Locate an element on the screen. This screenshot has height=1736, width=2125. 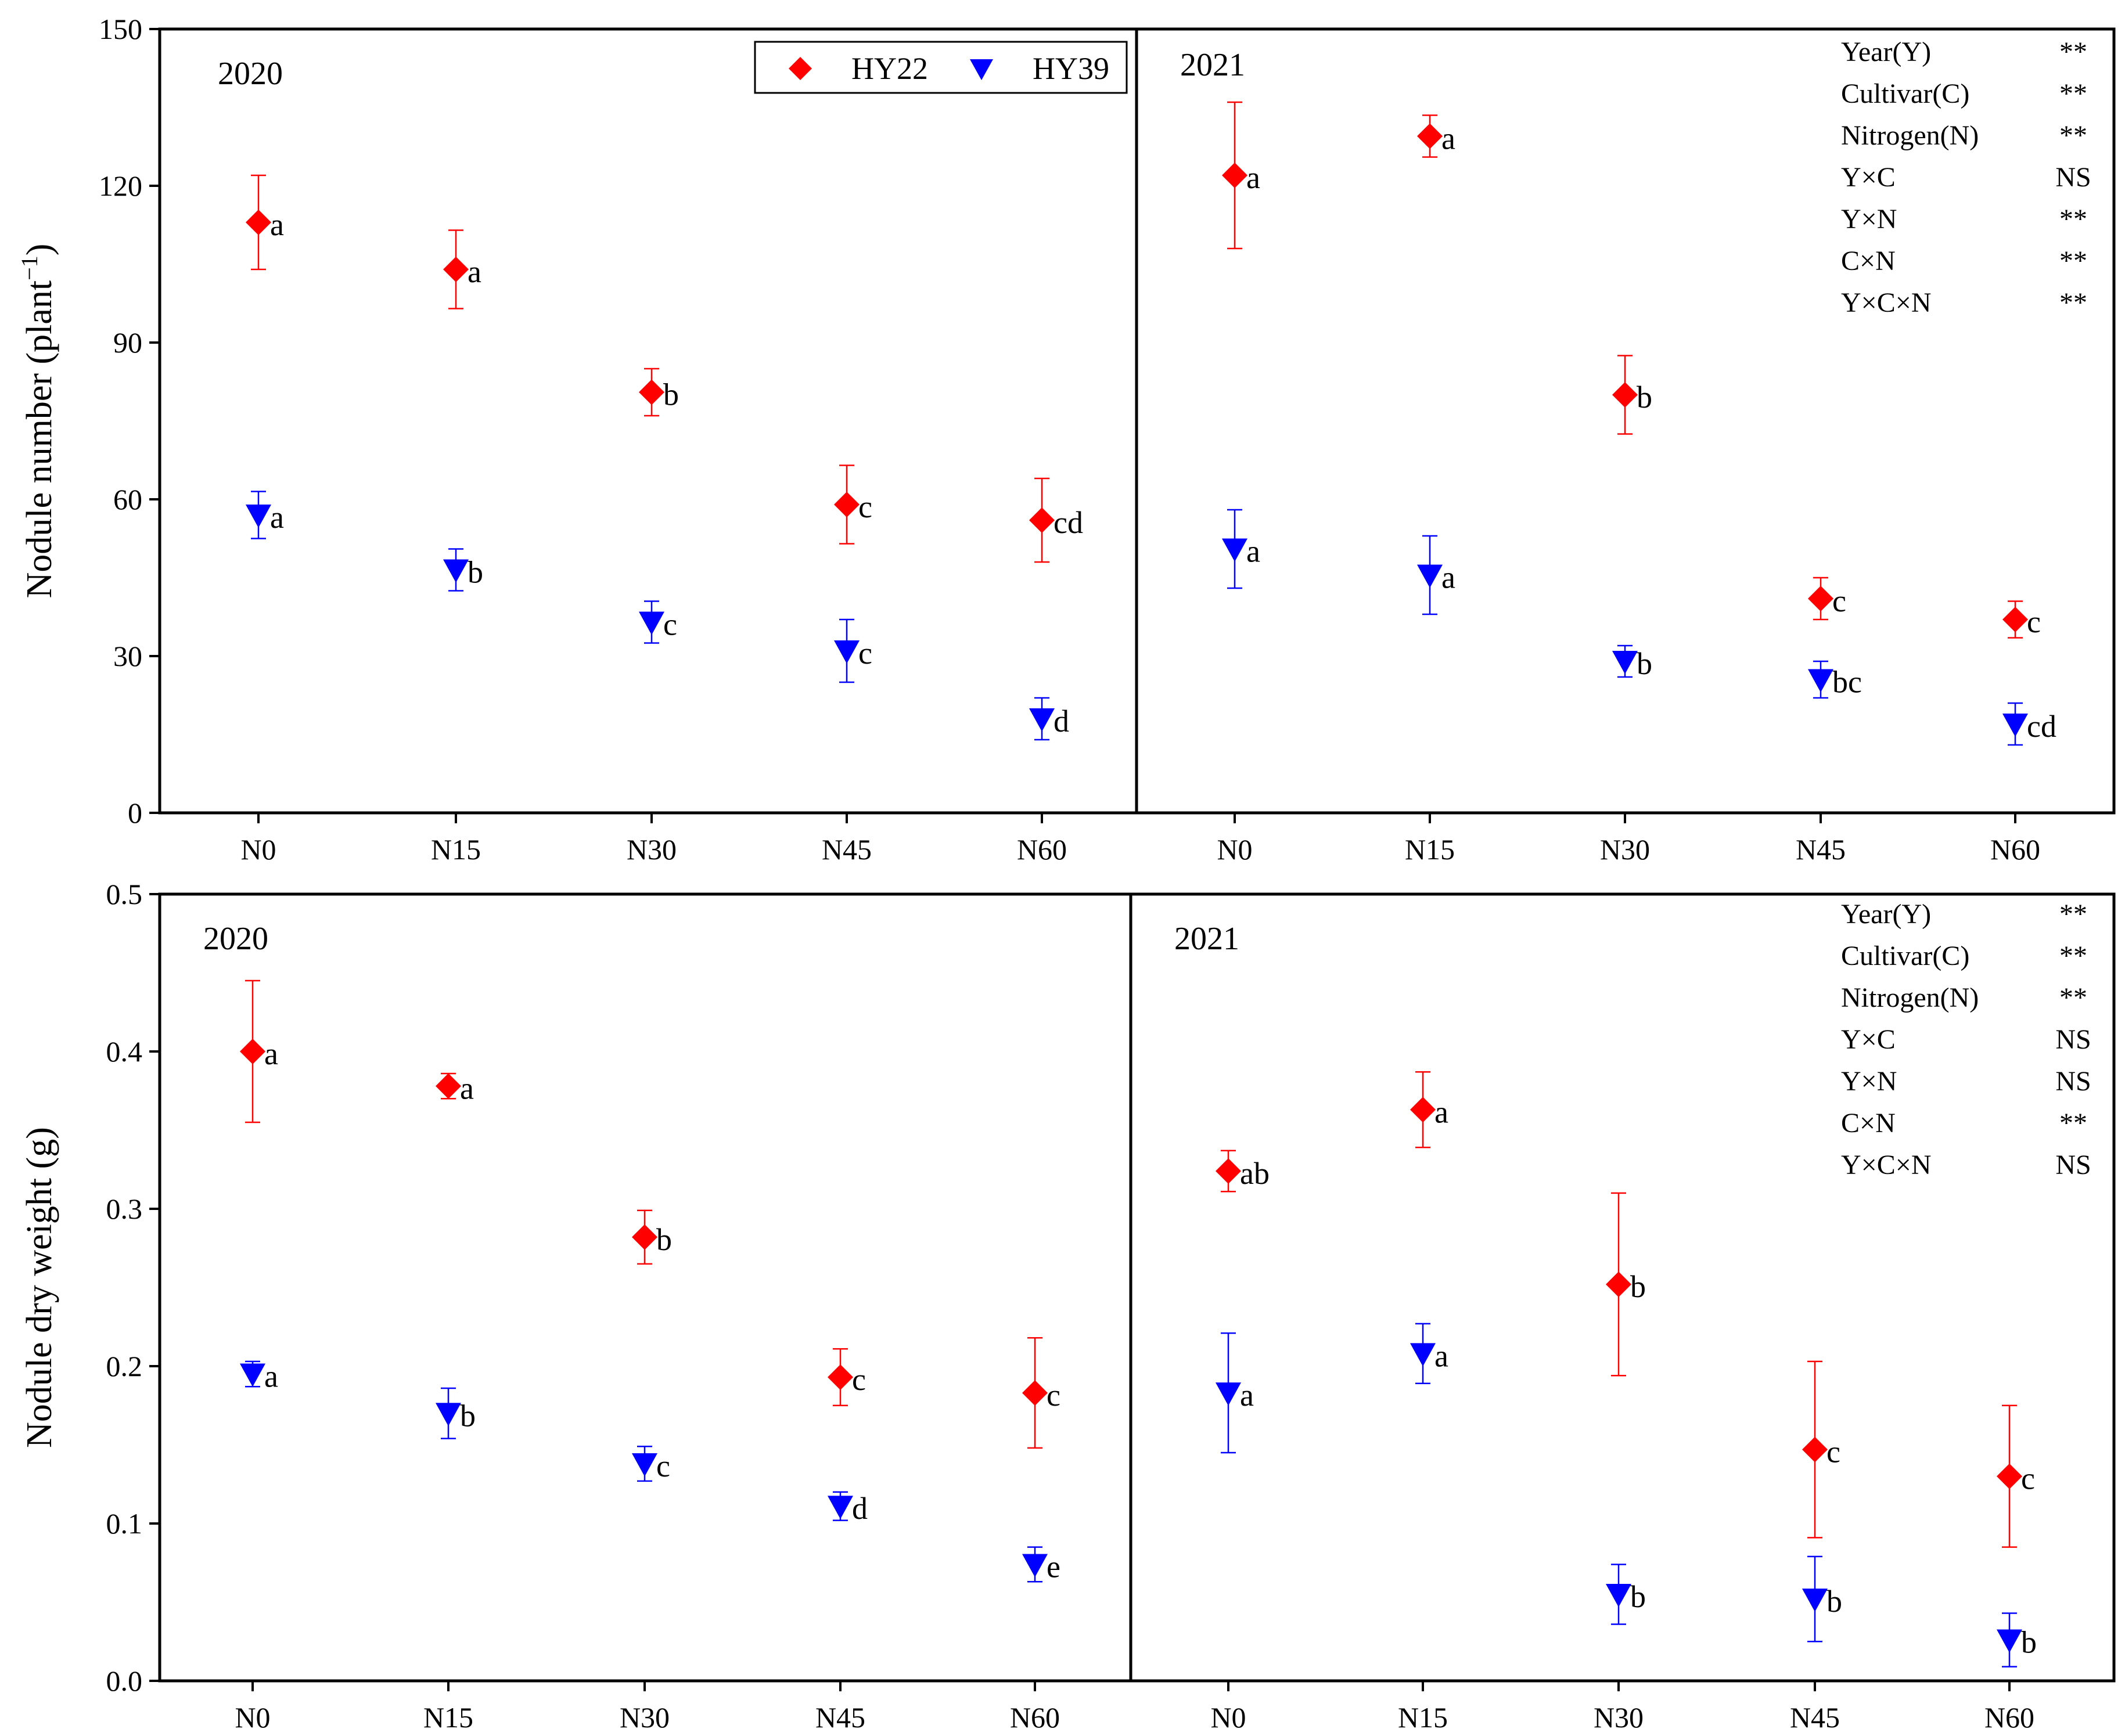
anova-factor: Year(Y) is located at coordinates (1886, 914).